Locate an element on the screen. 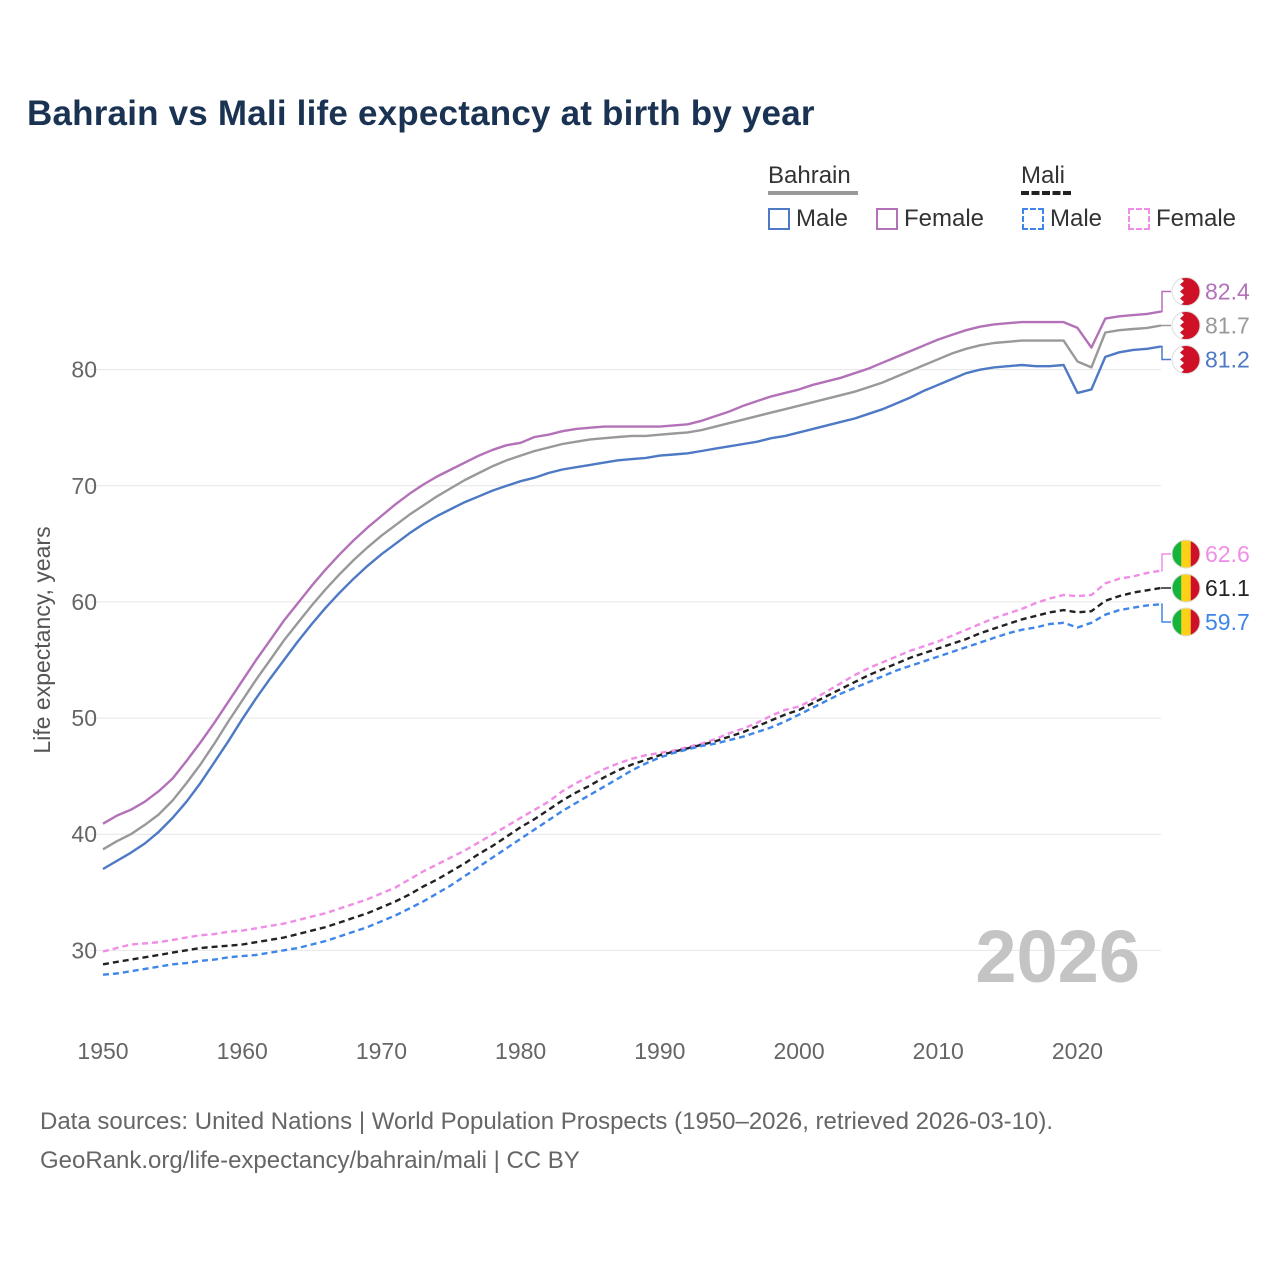 This screenshot has width=1280, height=1280. legend-bar-bahrain is located at coordinates (813, 193).